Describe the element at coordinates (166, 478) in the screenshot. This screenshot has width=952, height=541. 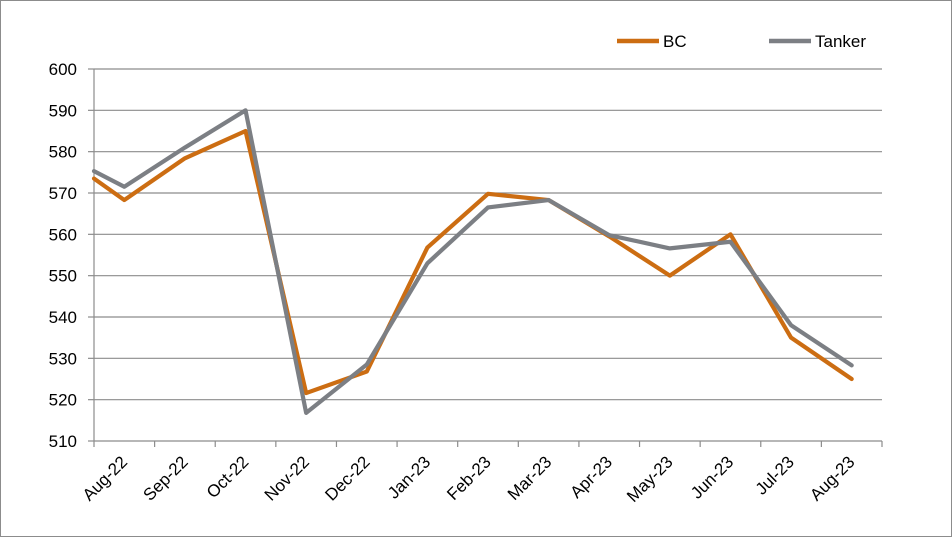
I see `x-tick-label: Sep-22` at that location.